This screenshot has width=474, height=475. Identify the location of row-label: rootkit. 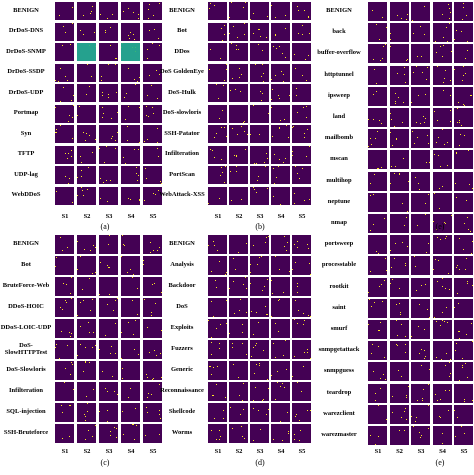
(339, 286).